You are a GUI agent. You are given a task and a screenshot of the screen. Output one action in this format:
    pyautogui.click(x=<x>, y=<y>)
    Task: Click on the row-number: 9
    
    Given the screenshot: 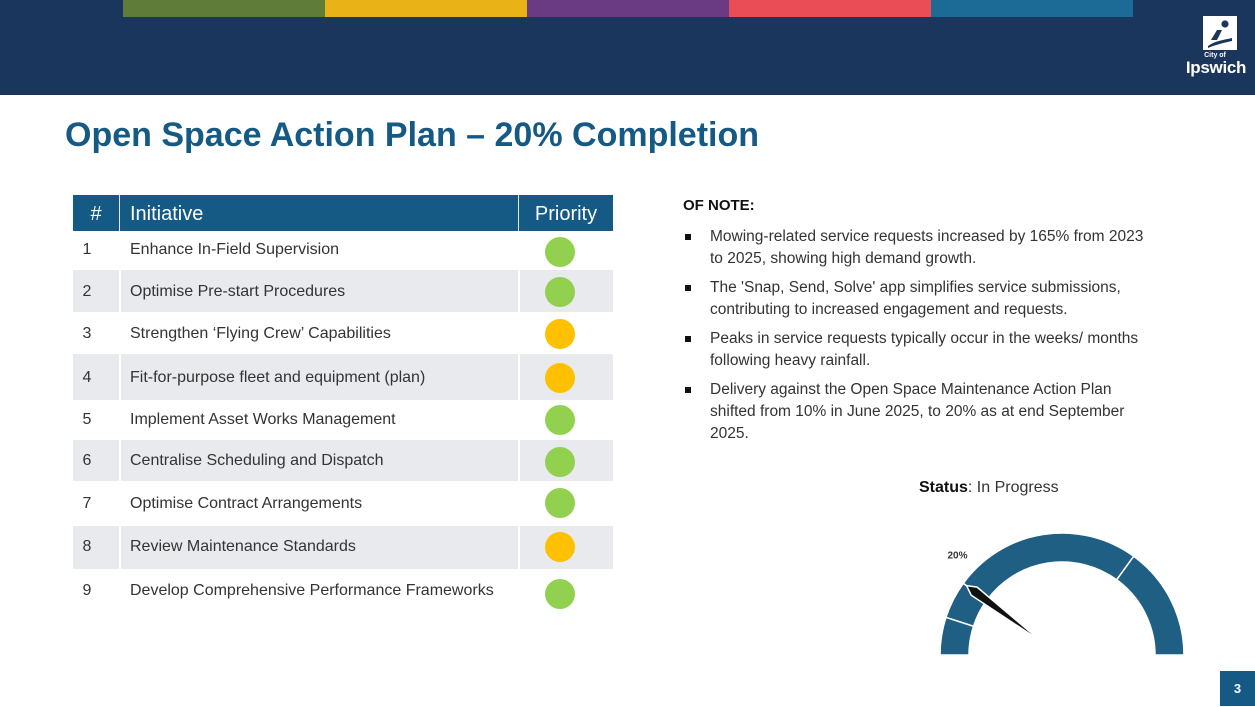 What is the action you would take?
    pyautogui.click(x=87, y=590)
    